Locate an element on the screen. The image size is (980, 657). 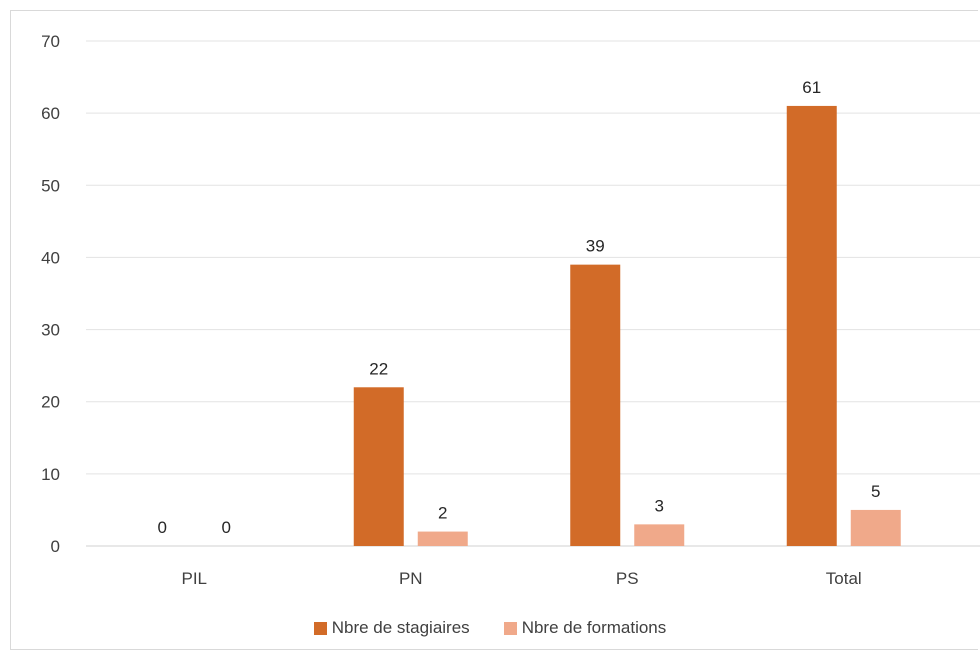
y-tick-label: 70 is located at coordinates (50, 41).